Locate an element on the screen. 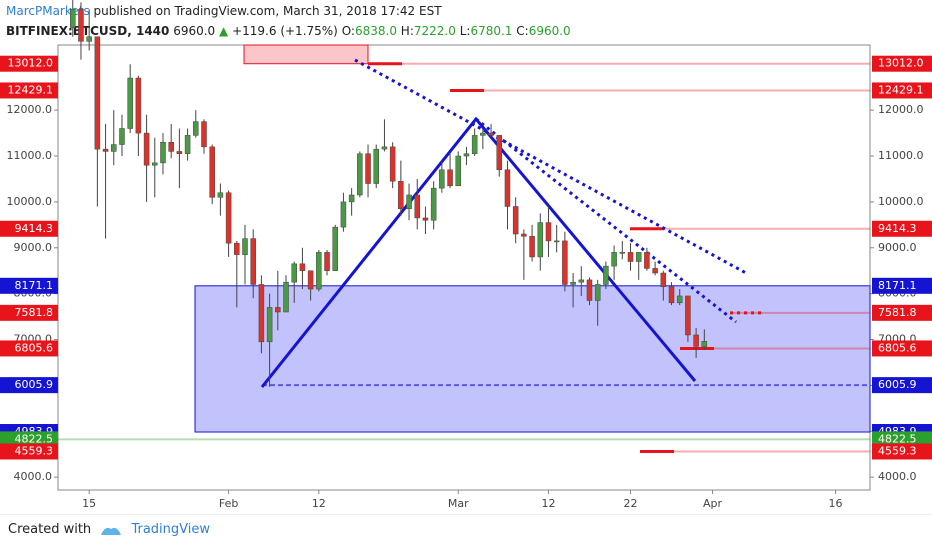 The image size is (932, 550). author: MarcPMarkets is located at coordinates (48, 11).